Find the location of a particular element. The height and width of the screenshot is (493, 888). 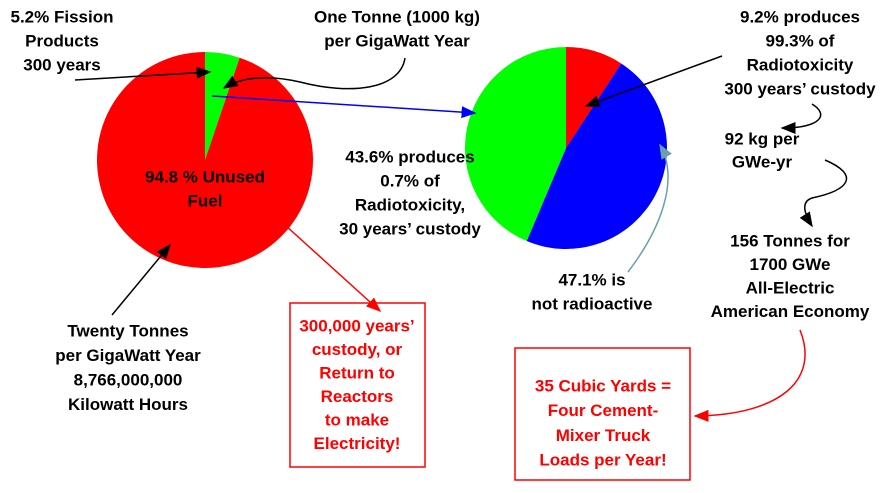

slice-label: Products is located at coordinates (62, 40).